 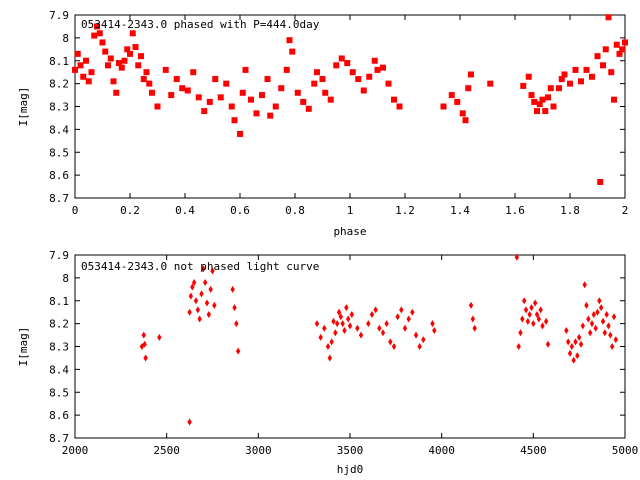 What do you see at coordinates (130, 210) in the screenshot?
I see `x-tick-label: 0.2` at bounding box center [130, 210].